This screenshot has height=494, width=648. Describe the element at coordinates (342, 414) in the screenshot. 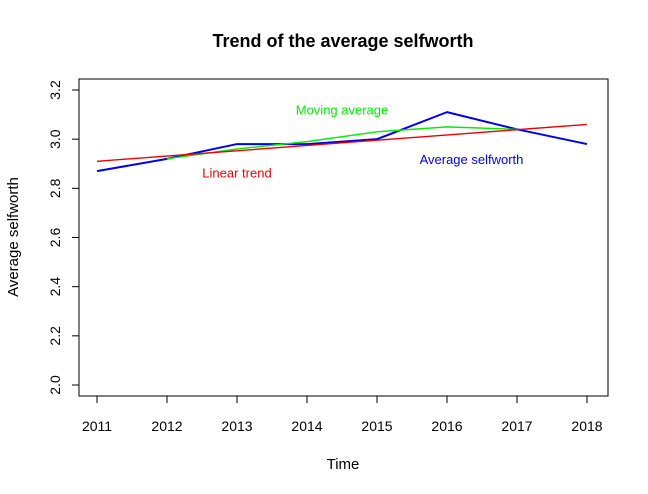

I see `x-axis: 2011 2012 2013 2014 2015 2016 2017 2018` at that location.